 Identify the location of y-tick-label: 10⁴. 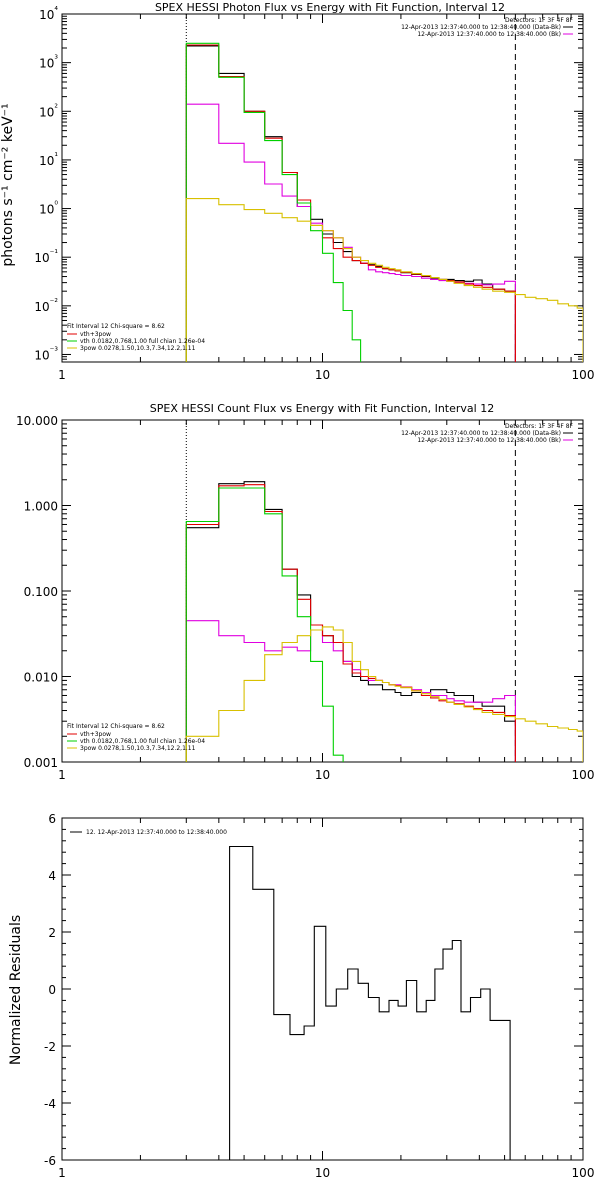
(48, 14).